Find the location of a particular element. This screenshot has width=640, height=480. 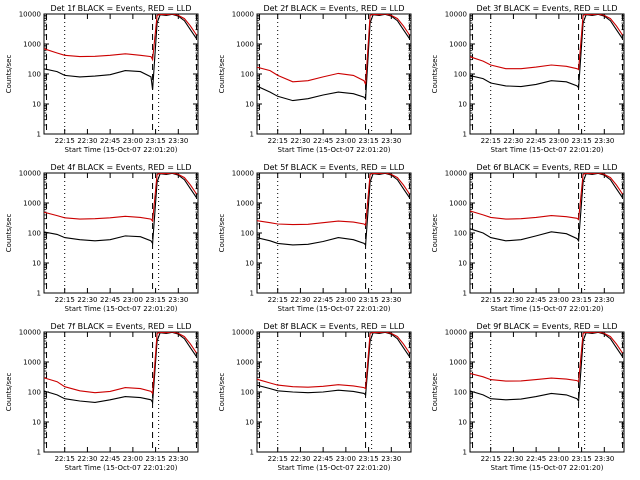

plot-title: Det 8f BLACK = Events, RED = LLD is located at coordinates (333, 326).